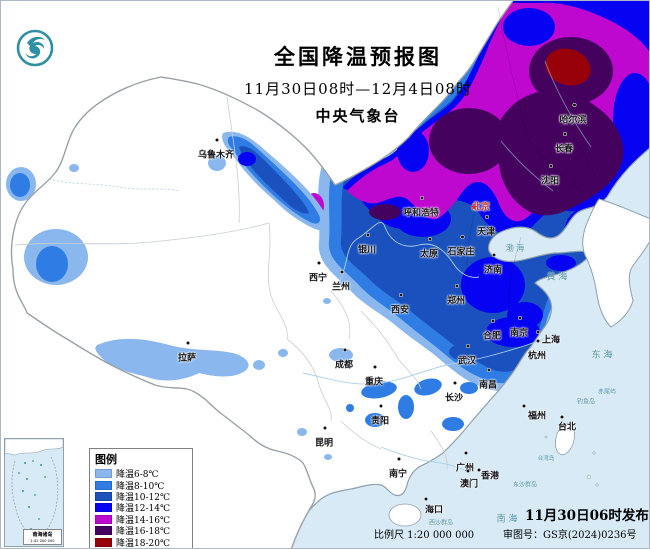  What do you see at coordinates (587, 516) in the screenshot?
I see `publish-time: 11月30日06时发布` at bounding box center [587, 516].